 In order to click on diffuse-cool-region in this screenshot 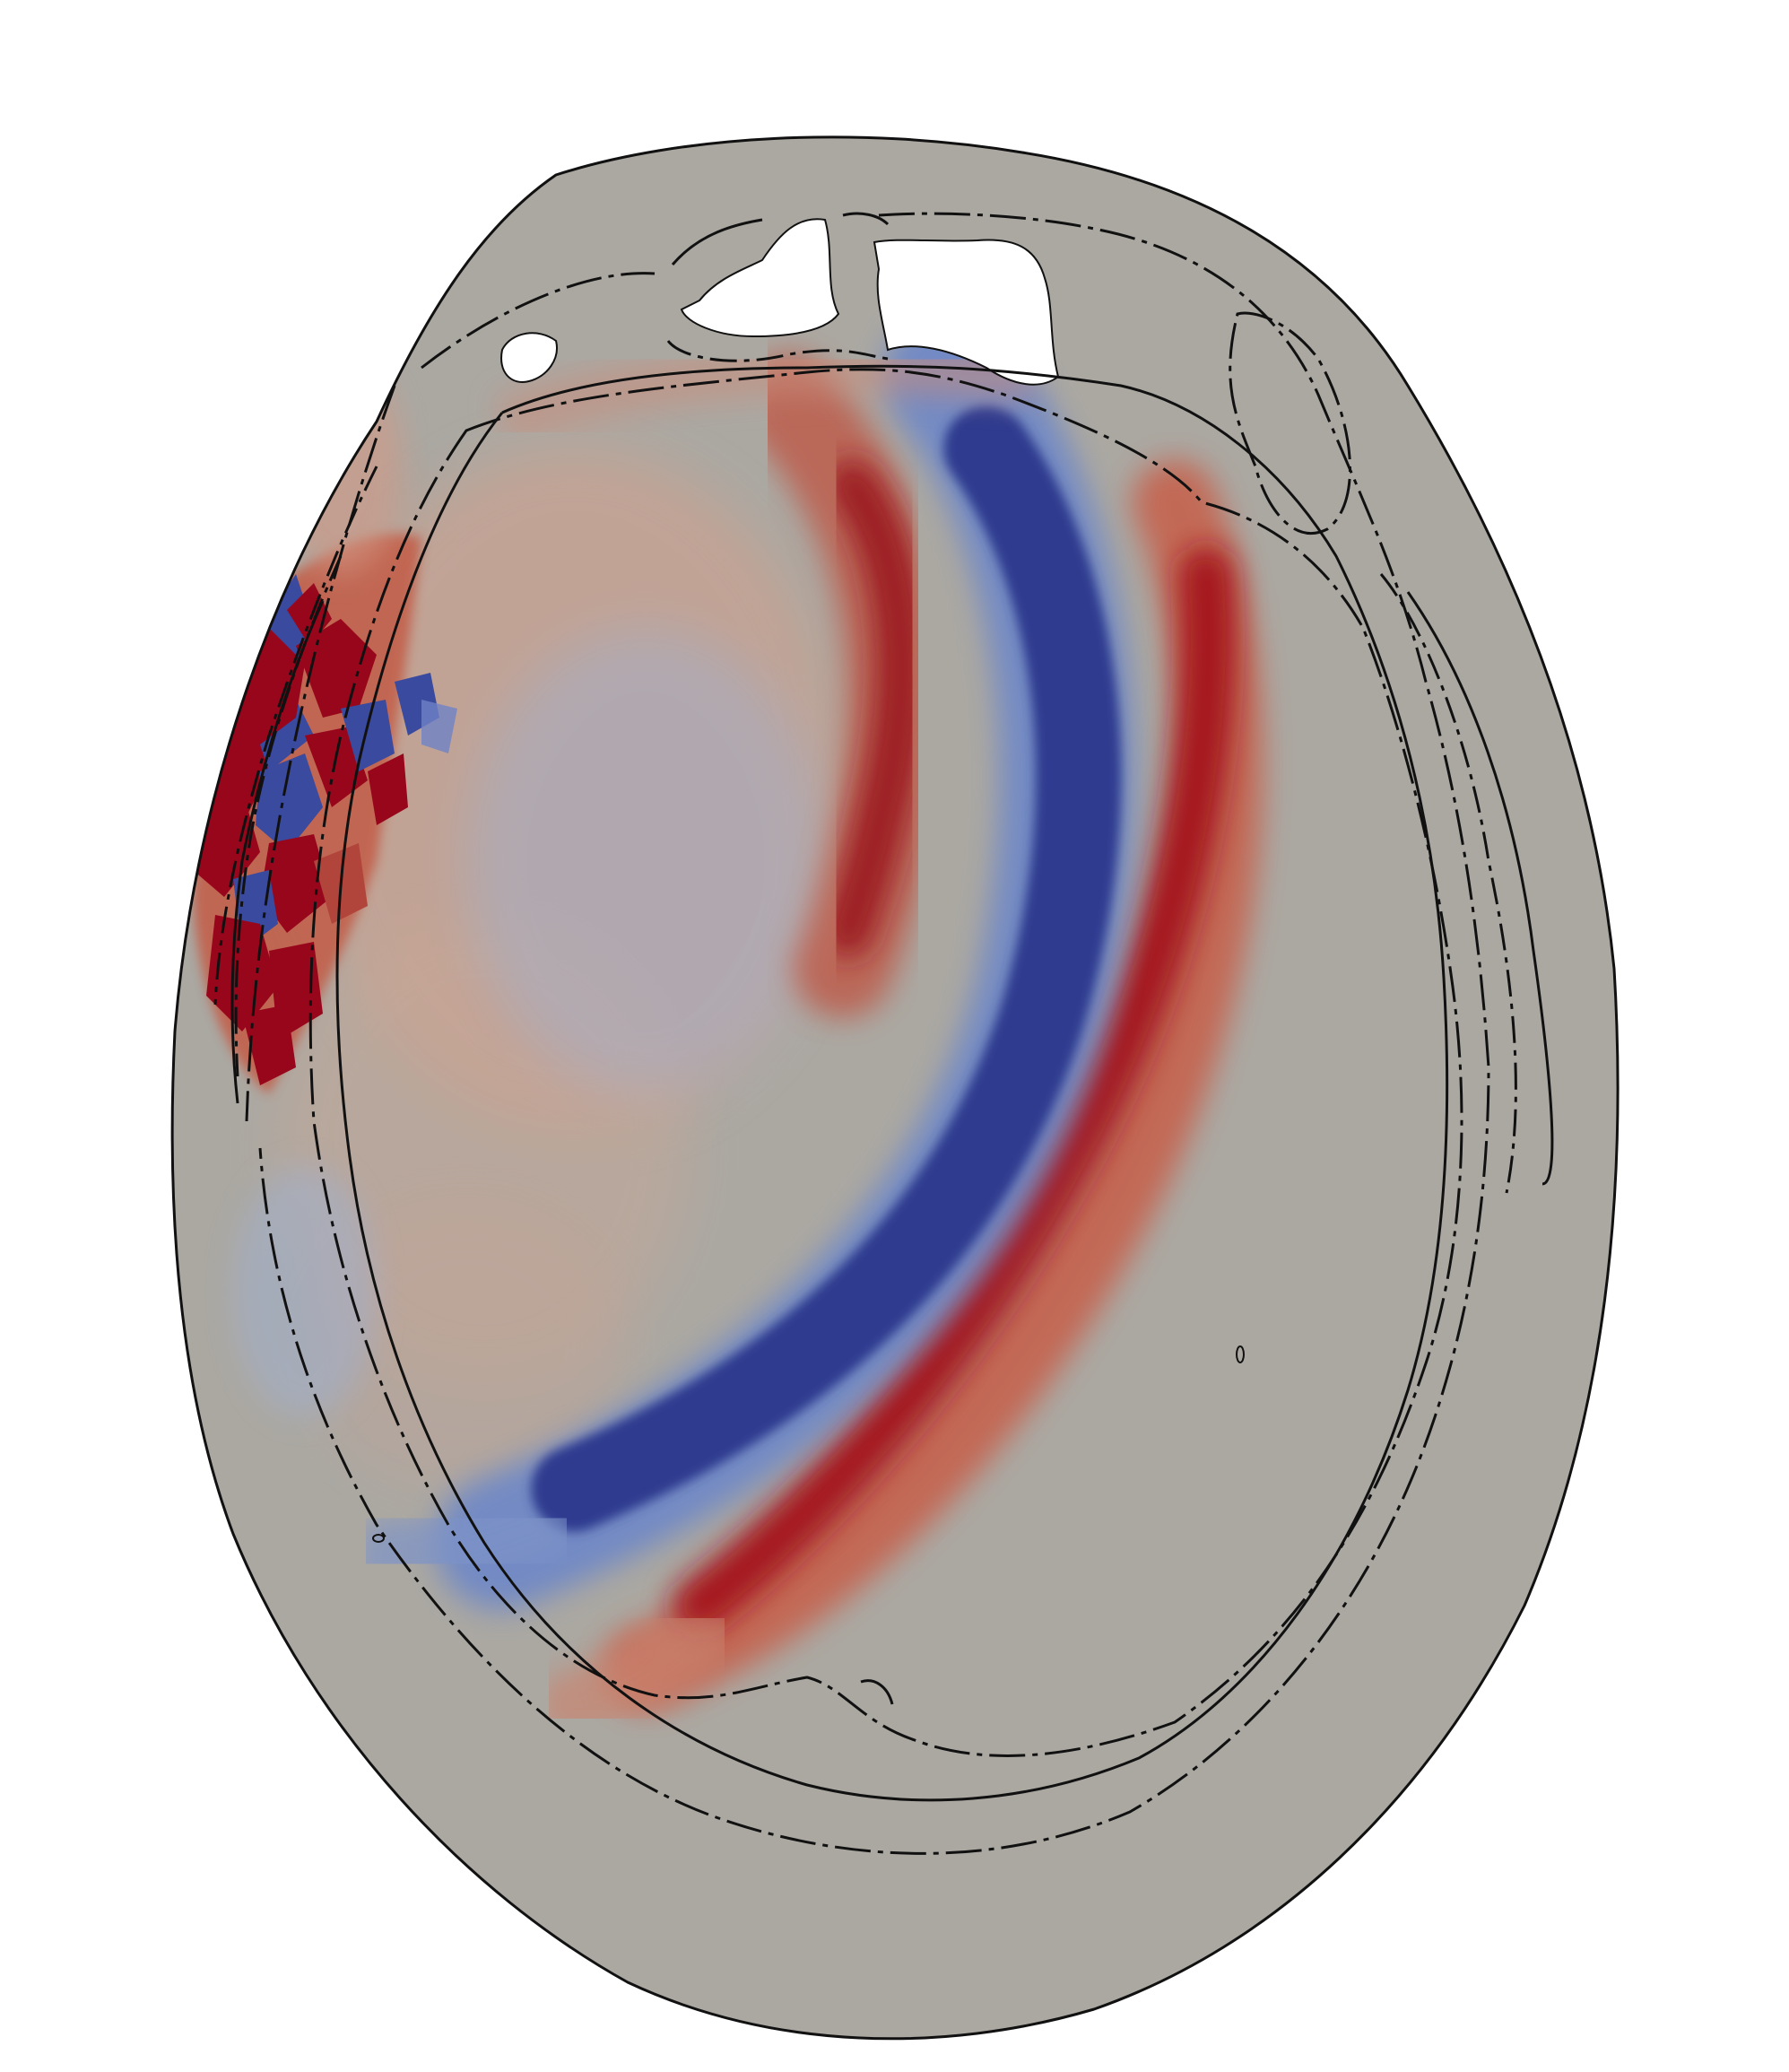, I will do `click(645, 861)`.